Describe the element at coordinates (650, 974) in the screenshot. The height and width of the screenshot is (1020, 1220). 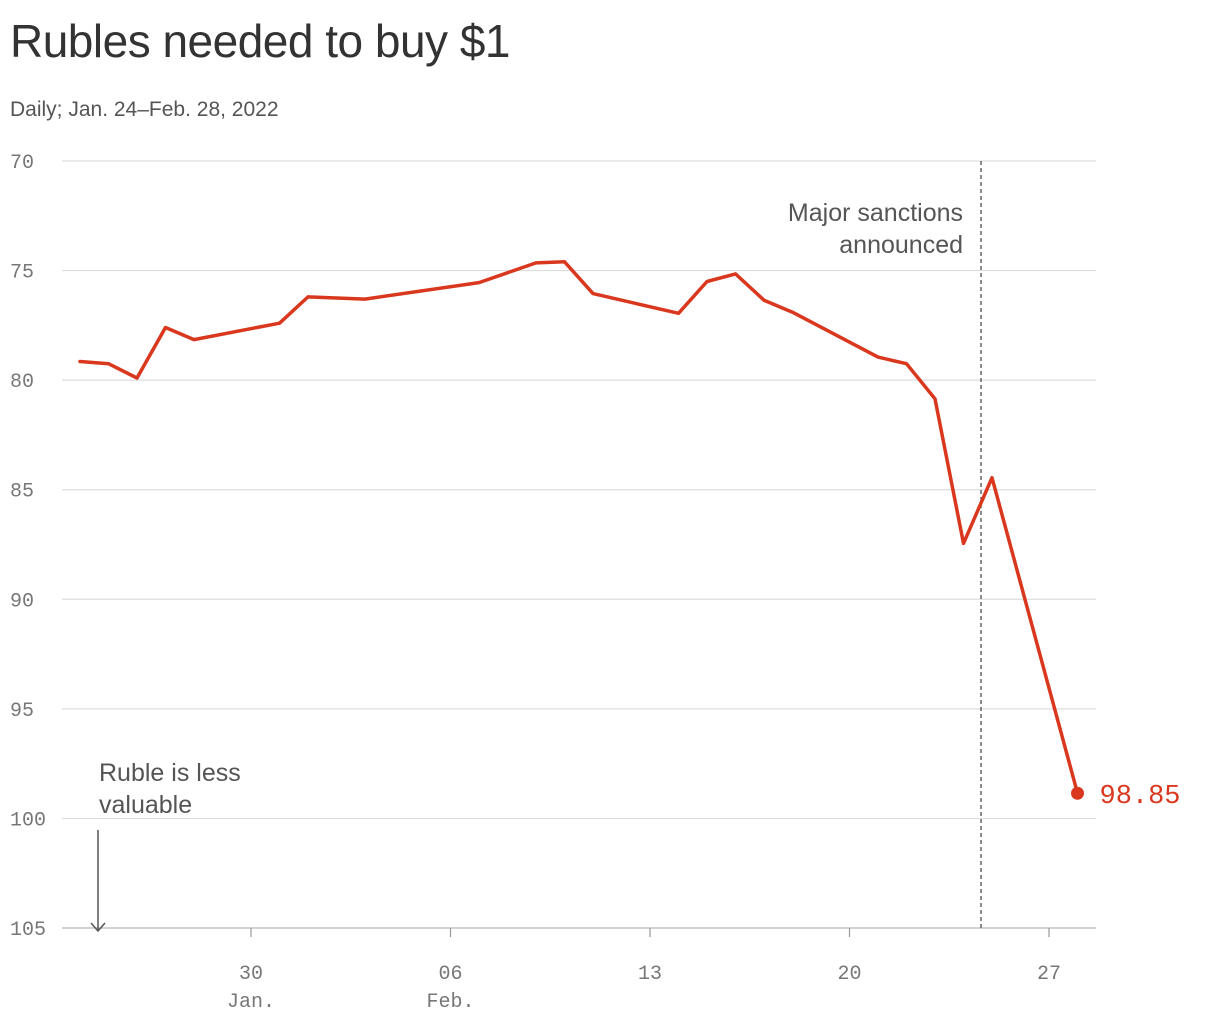
I see `x-tick-label-13: 13` at that location.